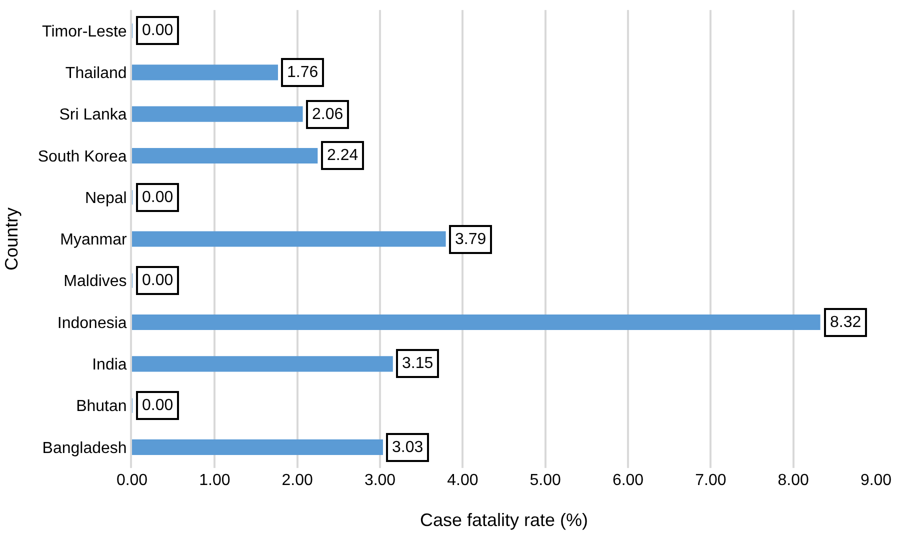 The width and height of the screenshot is (902, 537). What do you see at coordinates (302, 72) in the screenshot?
I see `data-label: 1.76` at bounding box center [302, 72].